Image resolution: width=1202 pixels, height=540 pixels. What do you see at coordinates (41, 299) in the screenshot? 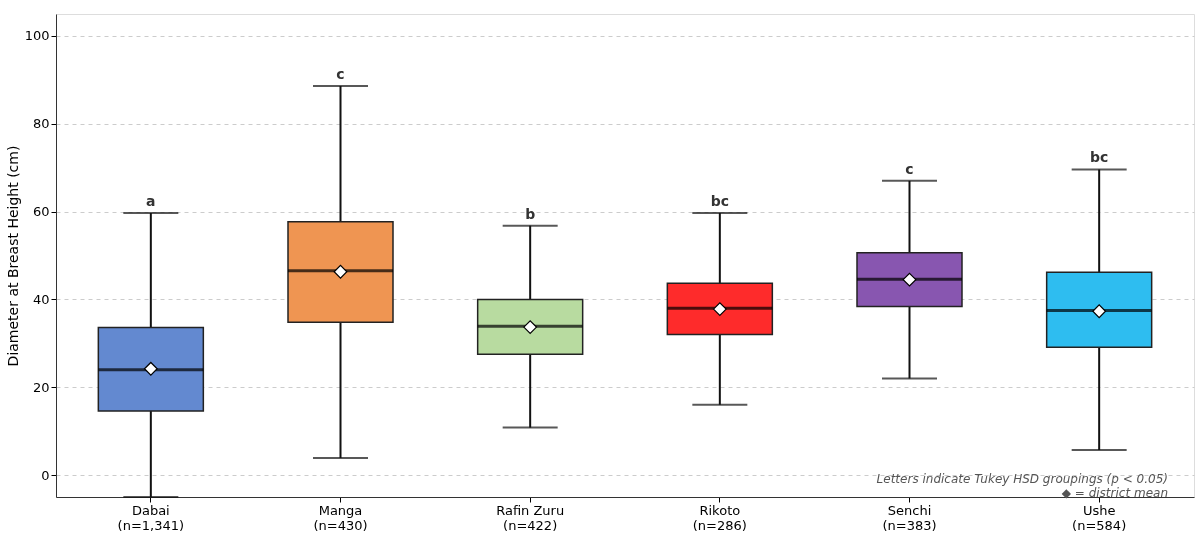
I see `y-tick-label: 40` at bounding box center [41, 299].